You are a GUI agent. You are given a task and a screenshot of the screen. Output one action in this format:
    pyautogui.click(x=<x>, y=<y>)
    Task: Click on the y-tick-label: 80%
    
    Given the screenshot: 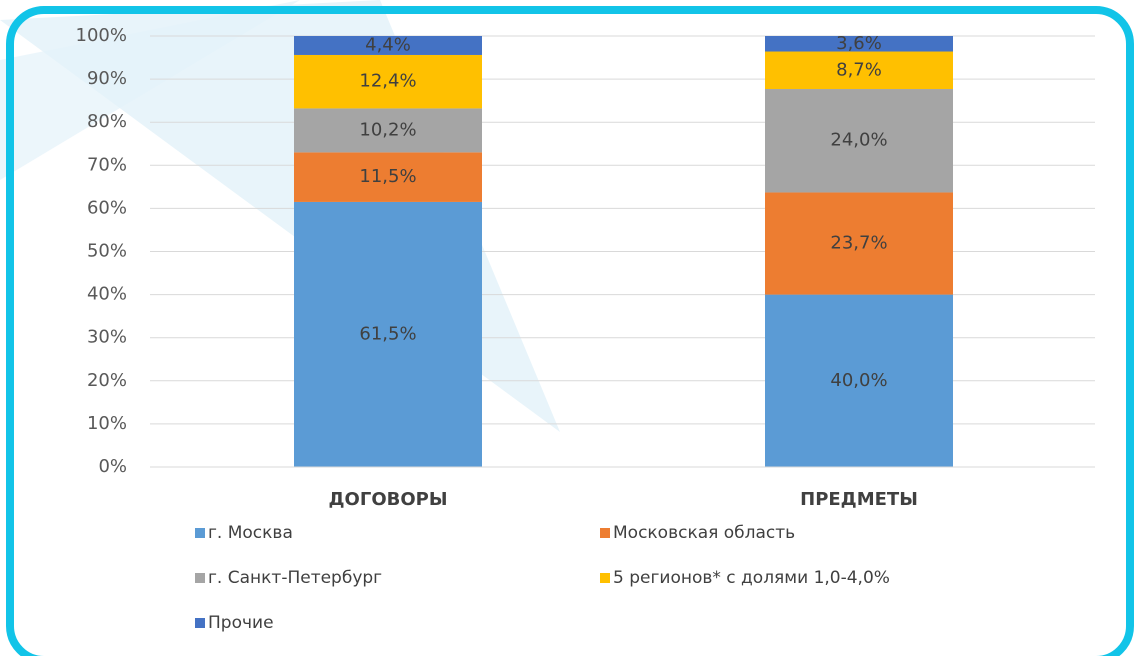 What is the action you would take?
    pyautogui.click(x=107, y=121)
    